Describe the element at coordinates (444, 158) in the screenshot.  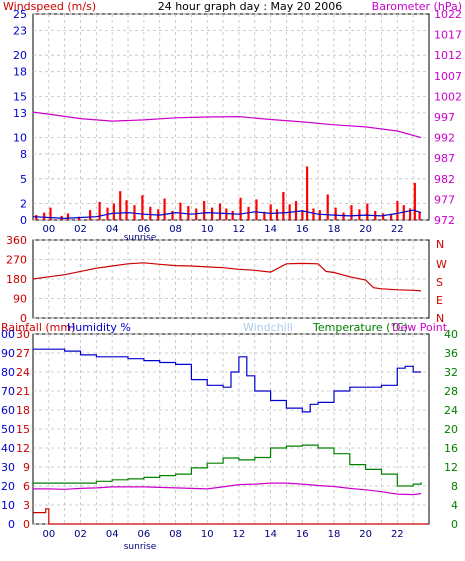
I see `barometer-tick-label: 987` at that location.